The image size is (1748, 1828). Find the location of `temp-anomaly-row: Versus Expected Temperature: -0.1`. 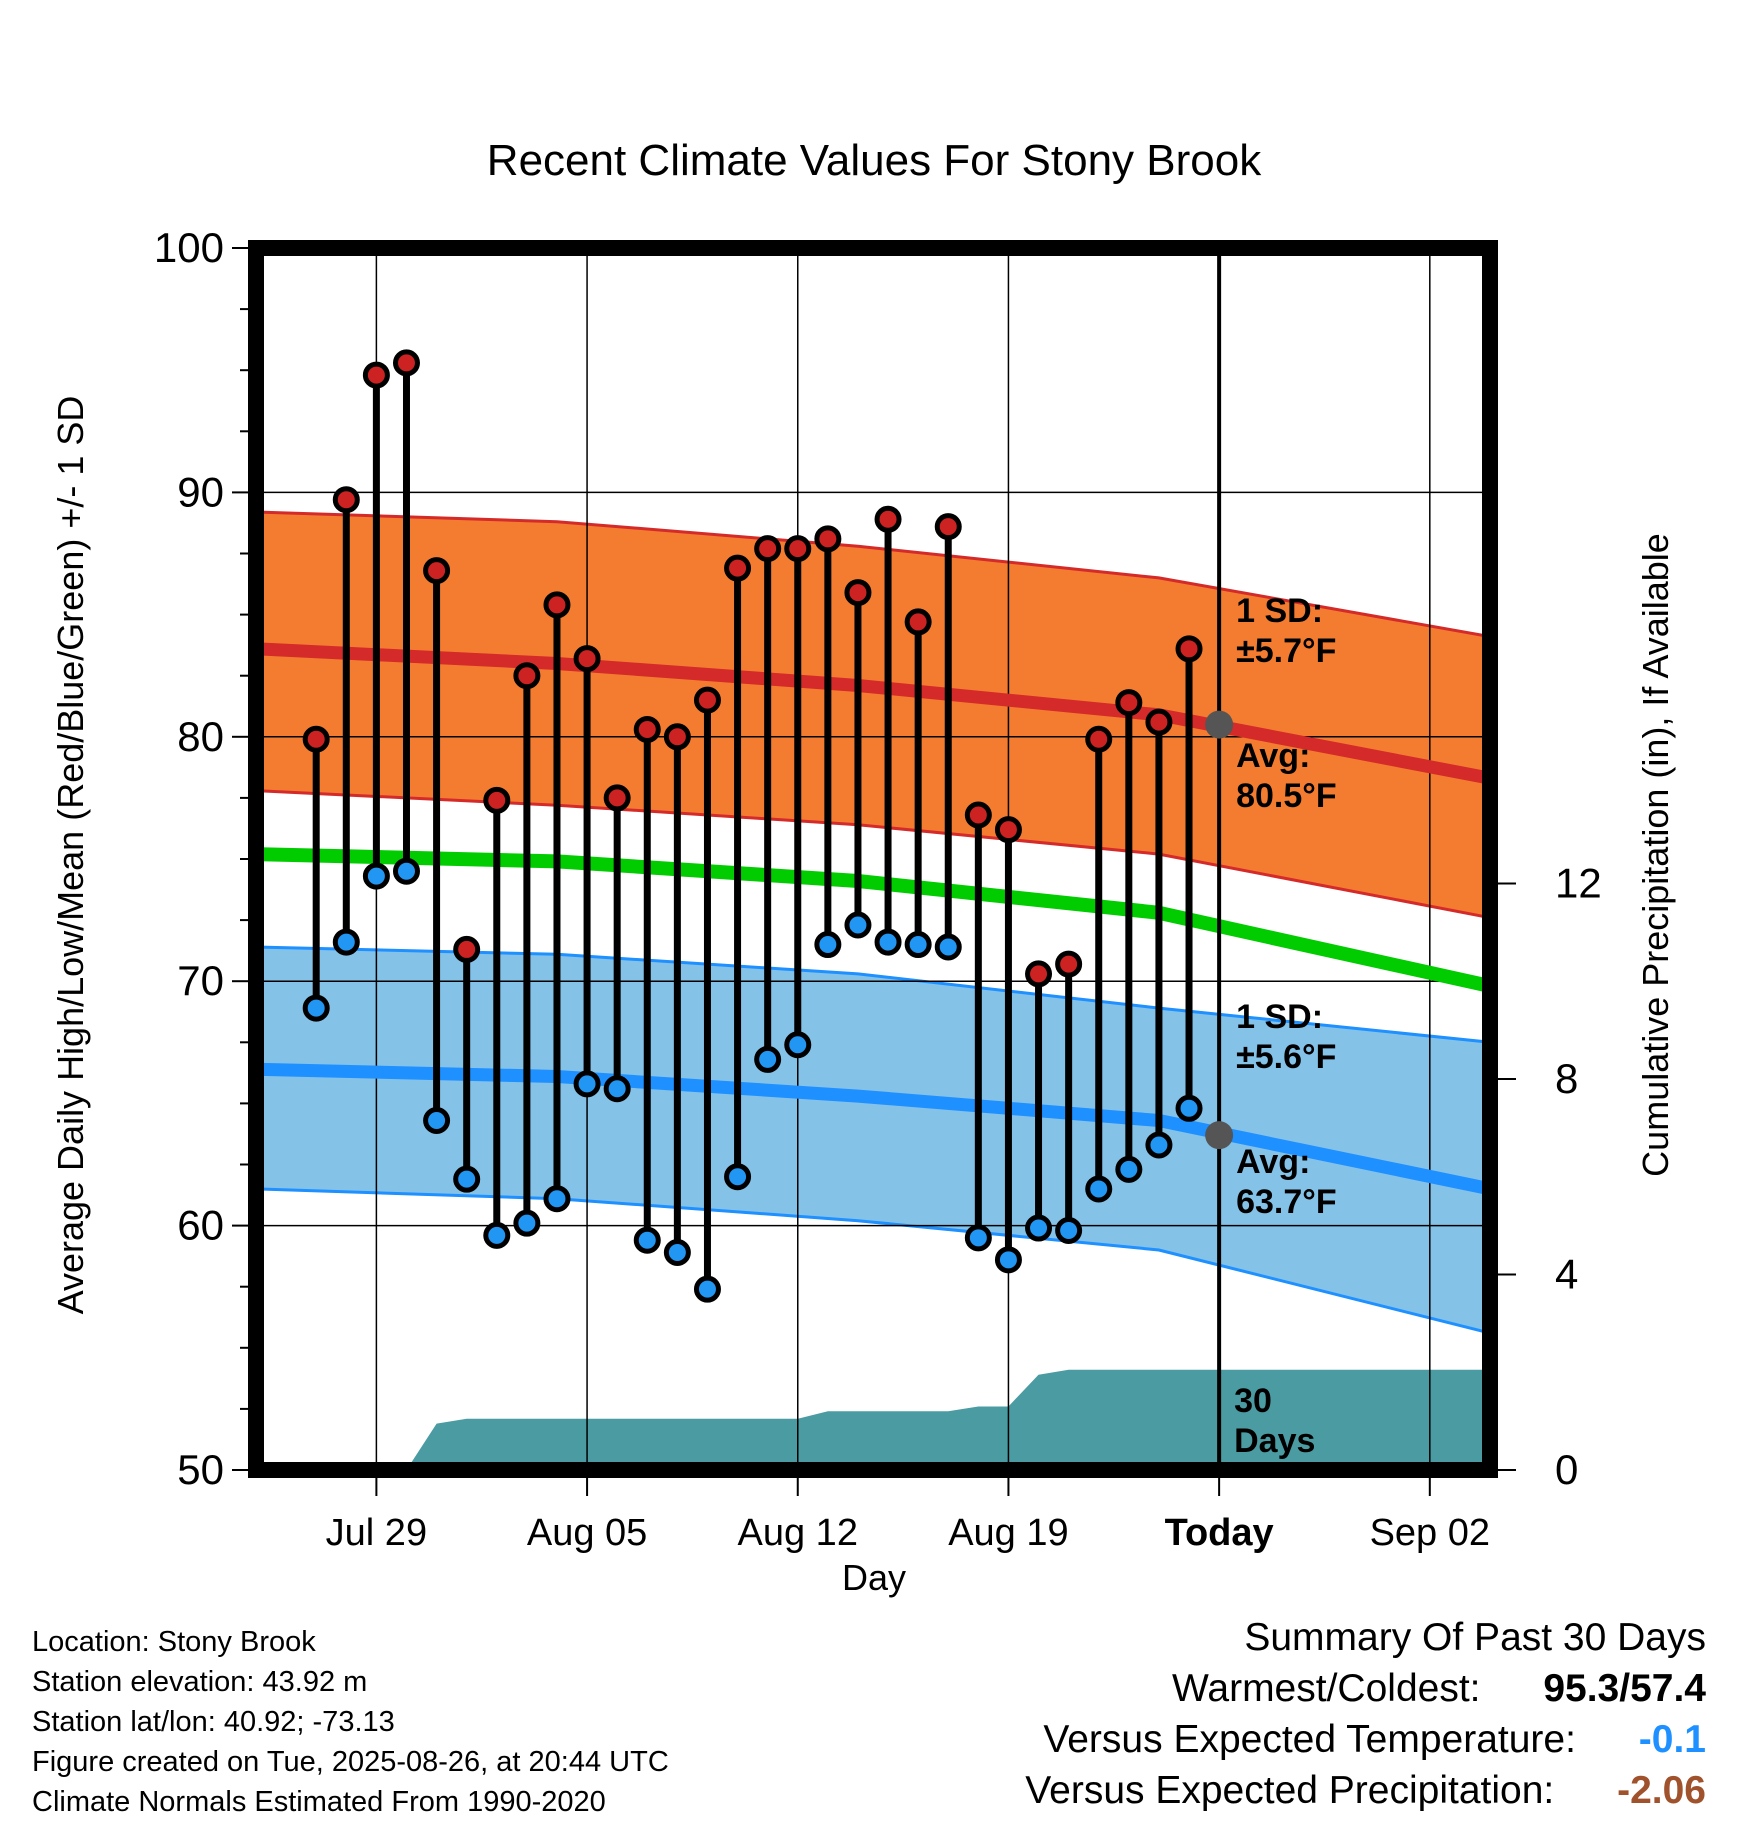

temp-anomaly-row: Versus Expected Temperature: -0.1 is located at coordinates (1365, 1739).